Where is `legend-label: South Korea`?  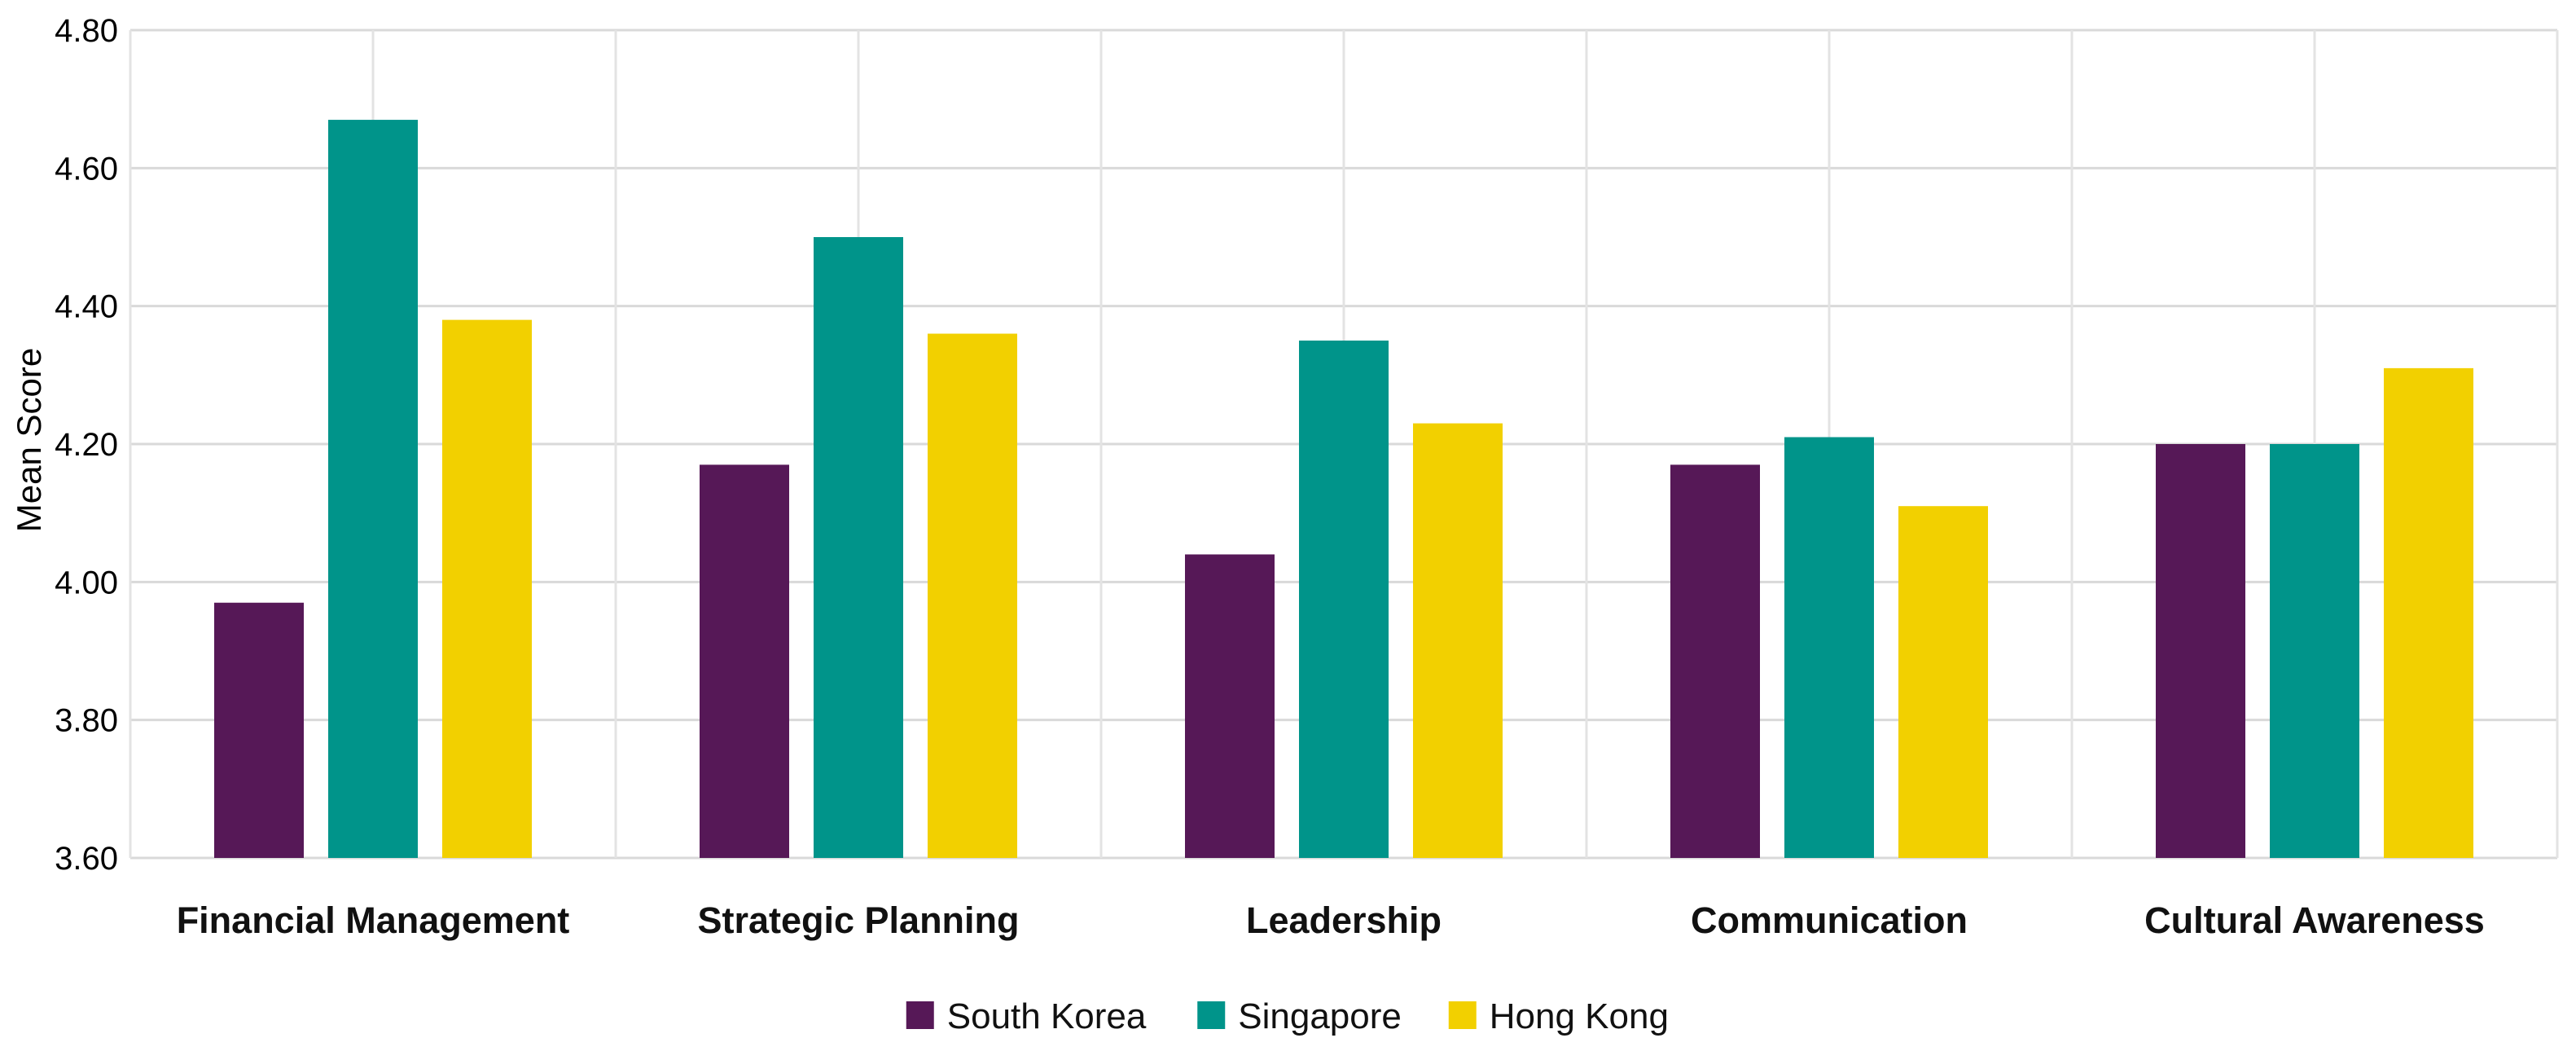 legend-label: South Korea is located at coordinates (1047, 1016).